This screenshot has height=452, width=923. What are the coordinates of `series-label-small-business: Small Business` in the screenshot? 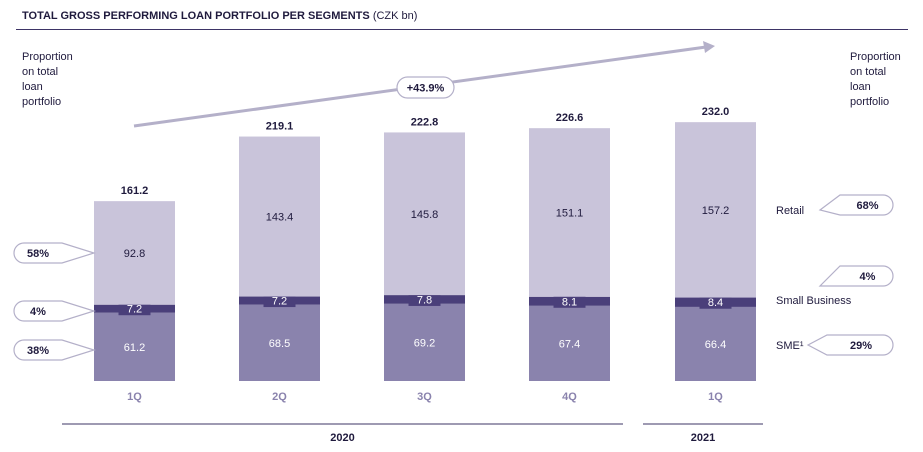 It's located at (814, 301).